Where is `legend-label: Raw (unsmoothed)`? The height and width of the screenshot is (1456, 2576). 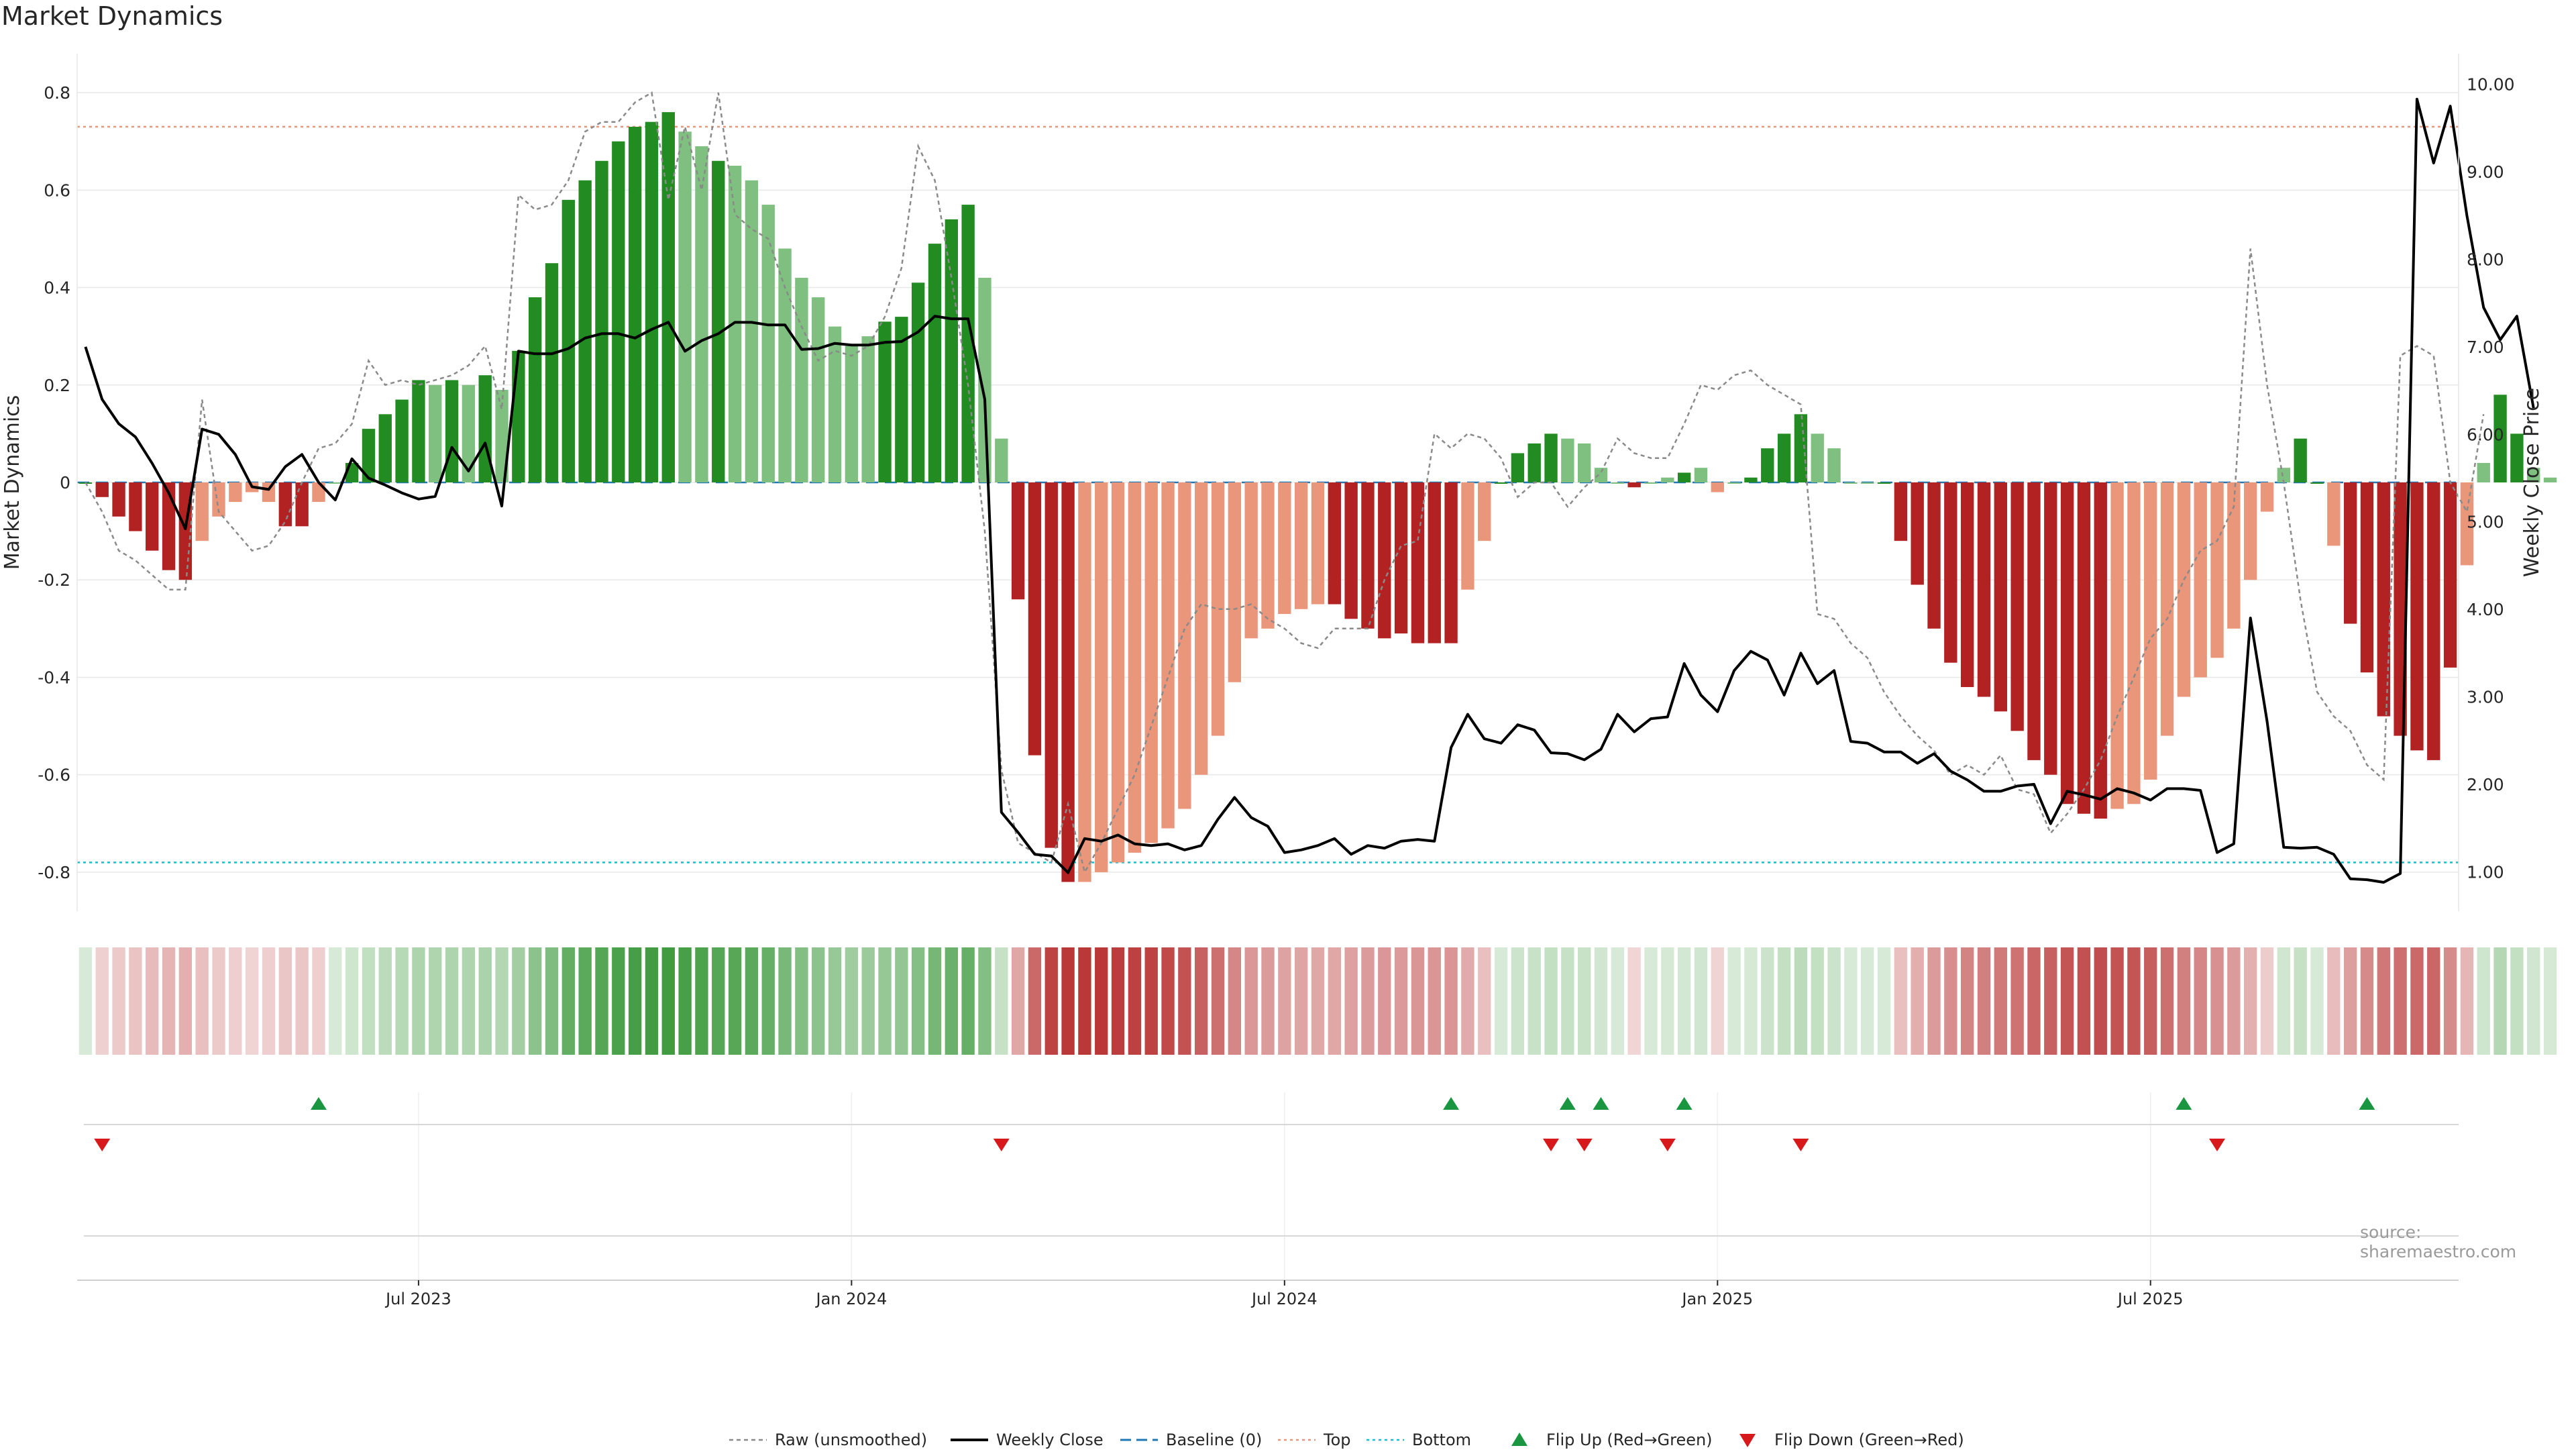
legend-label: Raw (unsmoothed) is located at coordinates (851, 1440).